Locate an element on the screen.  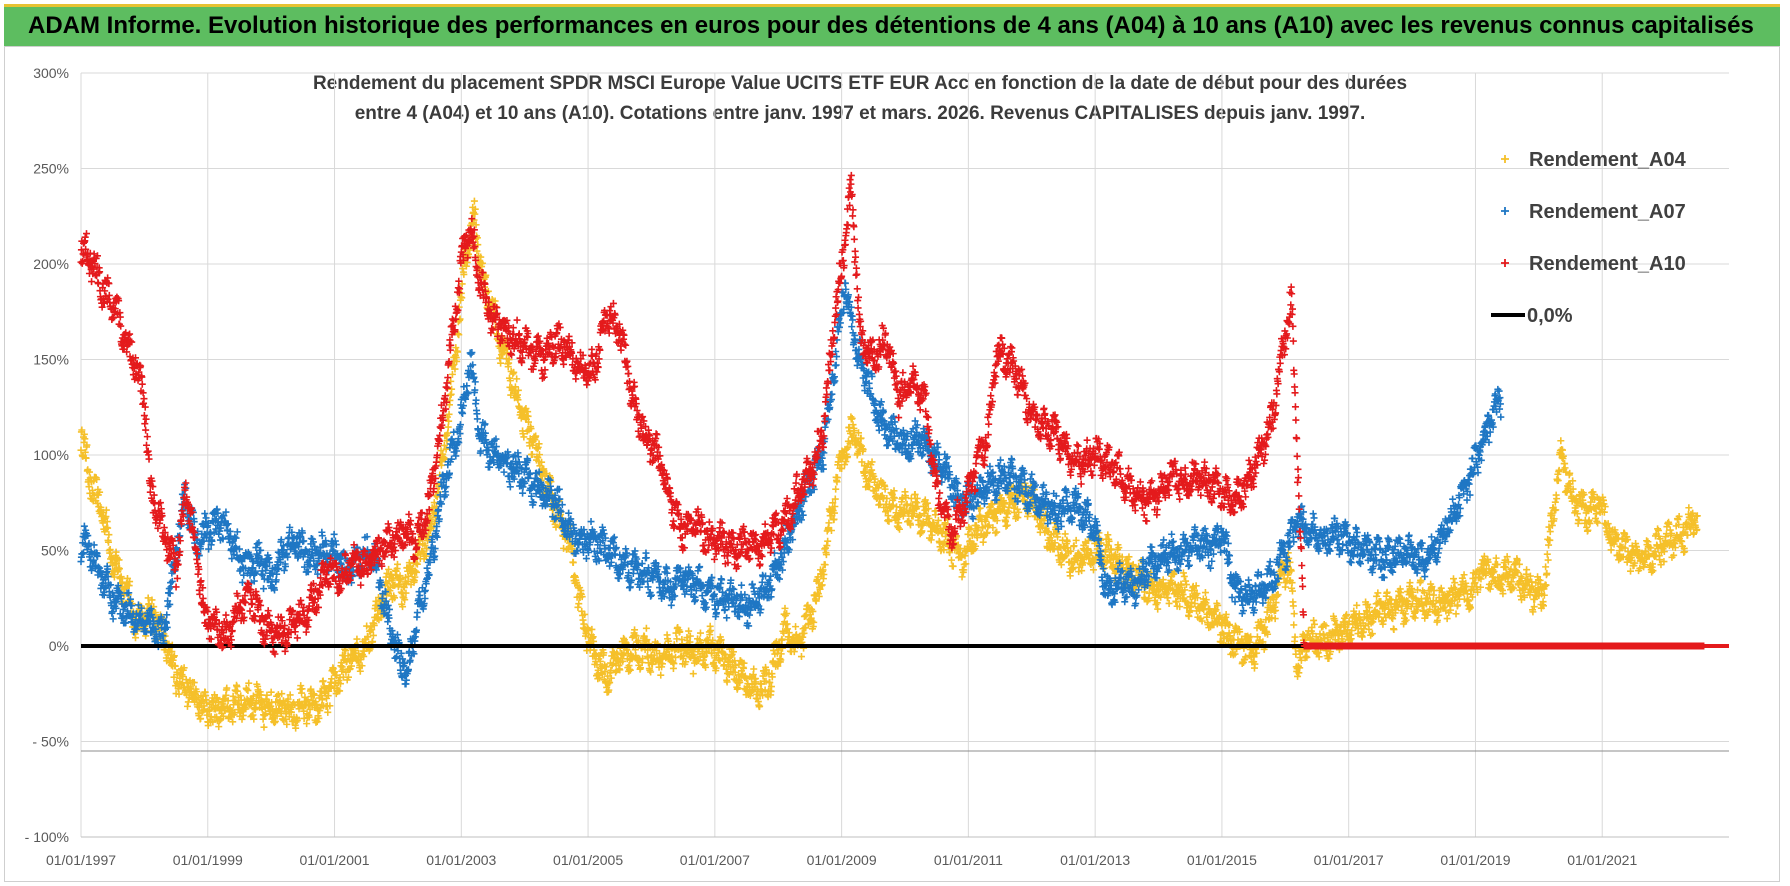
x-tick-label: 01/01/1997 is located at coordinates (81, 860).